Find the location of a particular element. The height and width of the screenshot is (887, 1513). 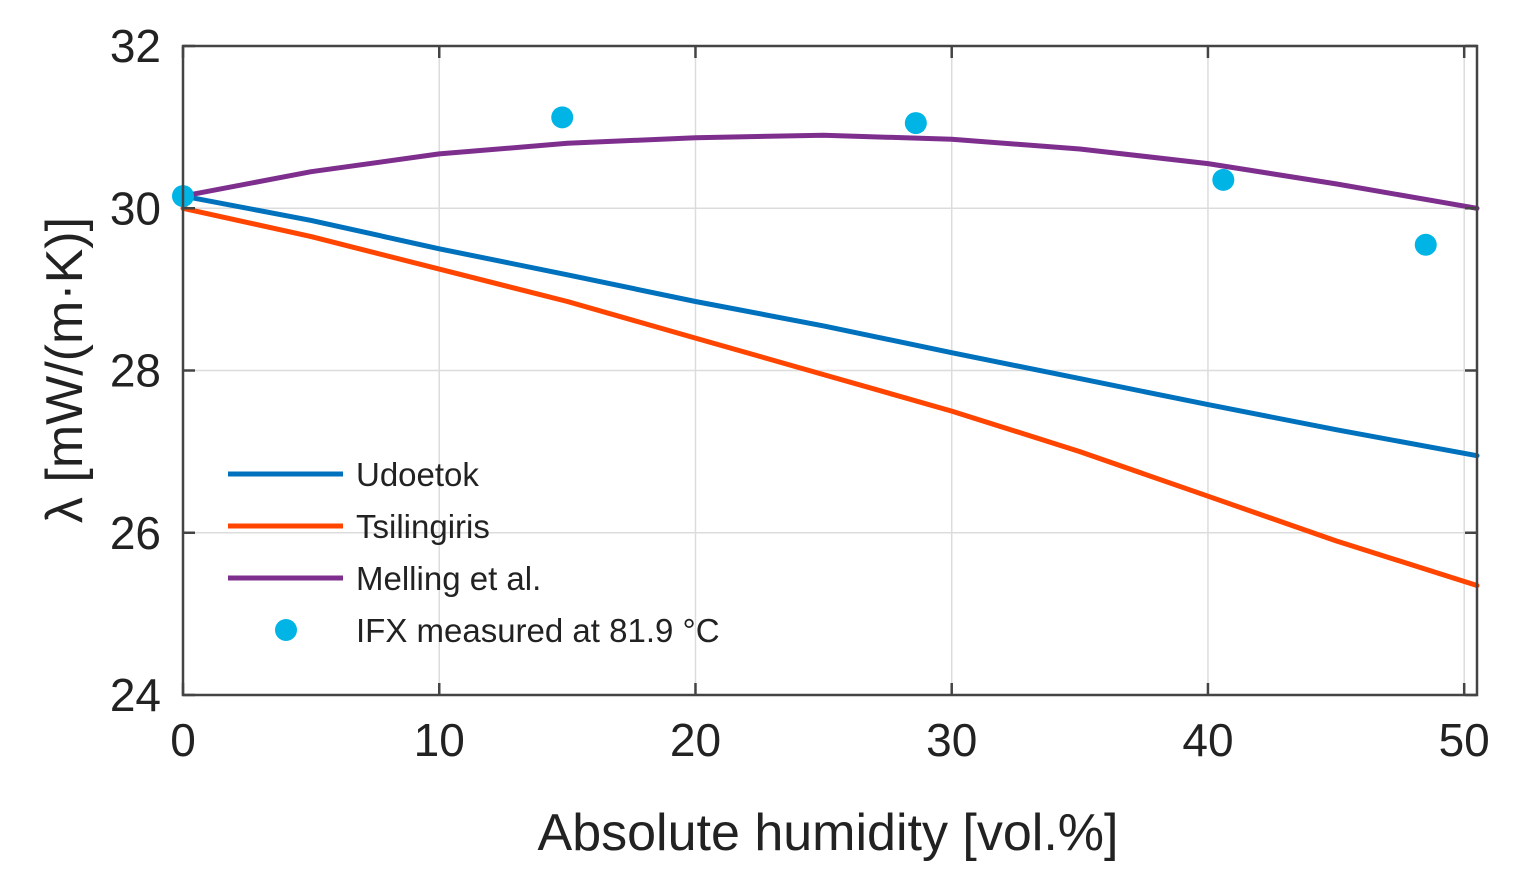

x-tick-label: 30 is located at coordinates (951, 740).